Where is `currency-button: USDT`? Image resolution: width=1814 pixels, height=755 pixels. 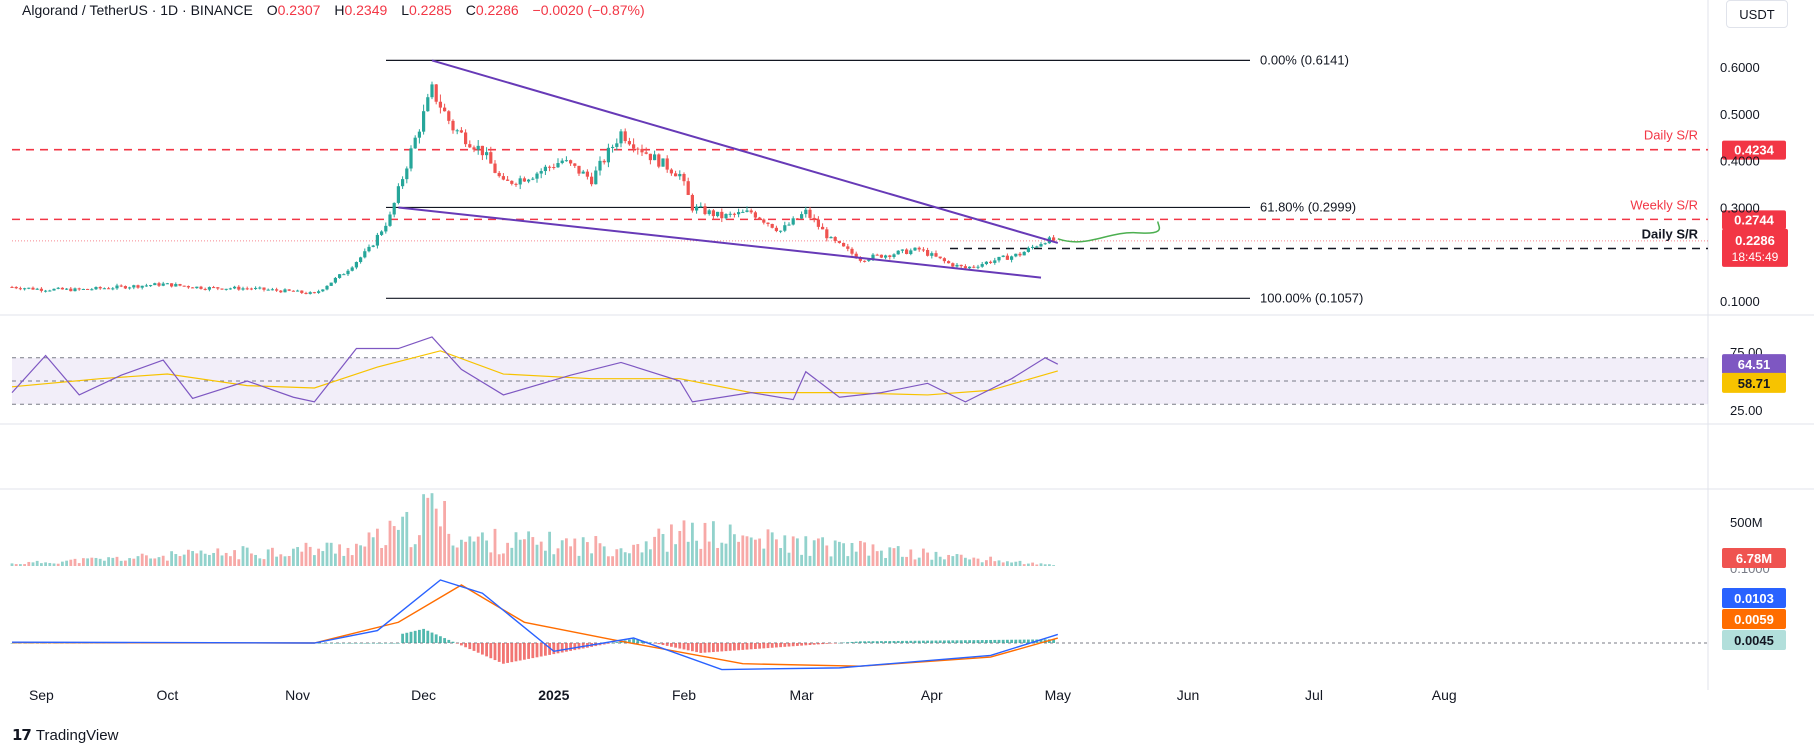
currency-button: USDT is located at coordinates (1757, 14).